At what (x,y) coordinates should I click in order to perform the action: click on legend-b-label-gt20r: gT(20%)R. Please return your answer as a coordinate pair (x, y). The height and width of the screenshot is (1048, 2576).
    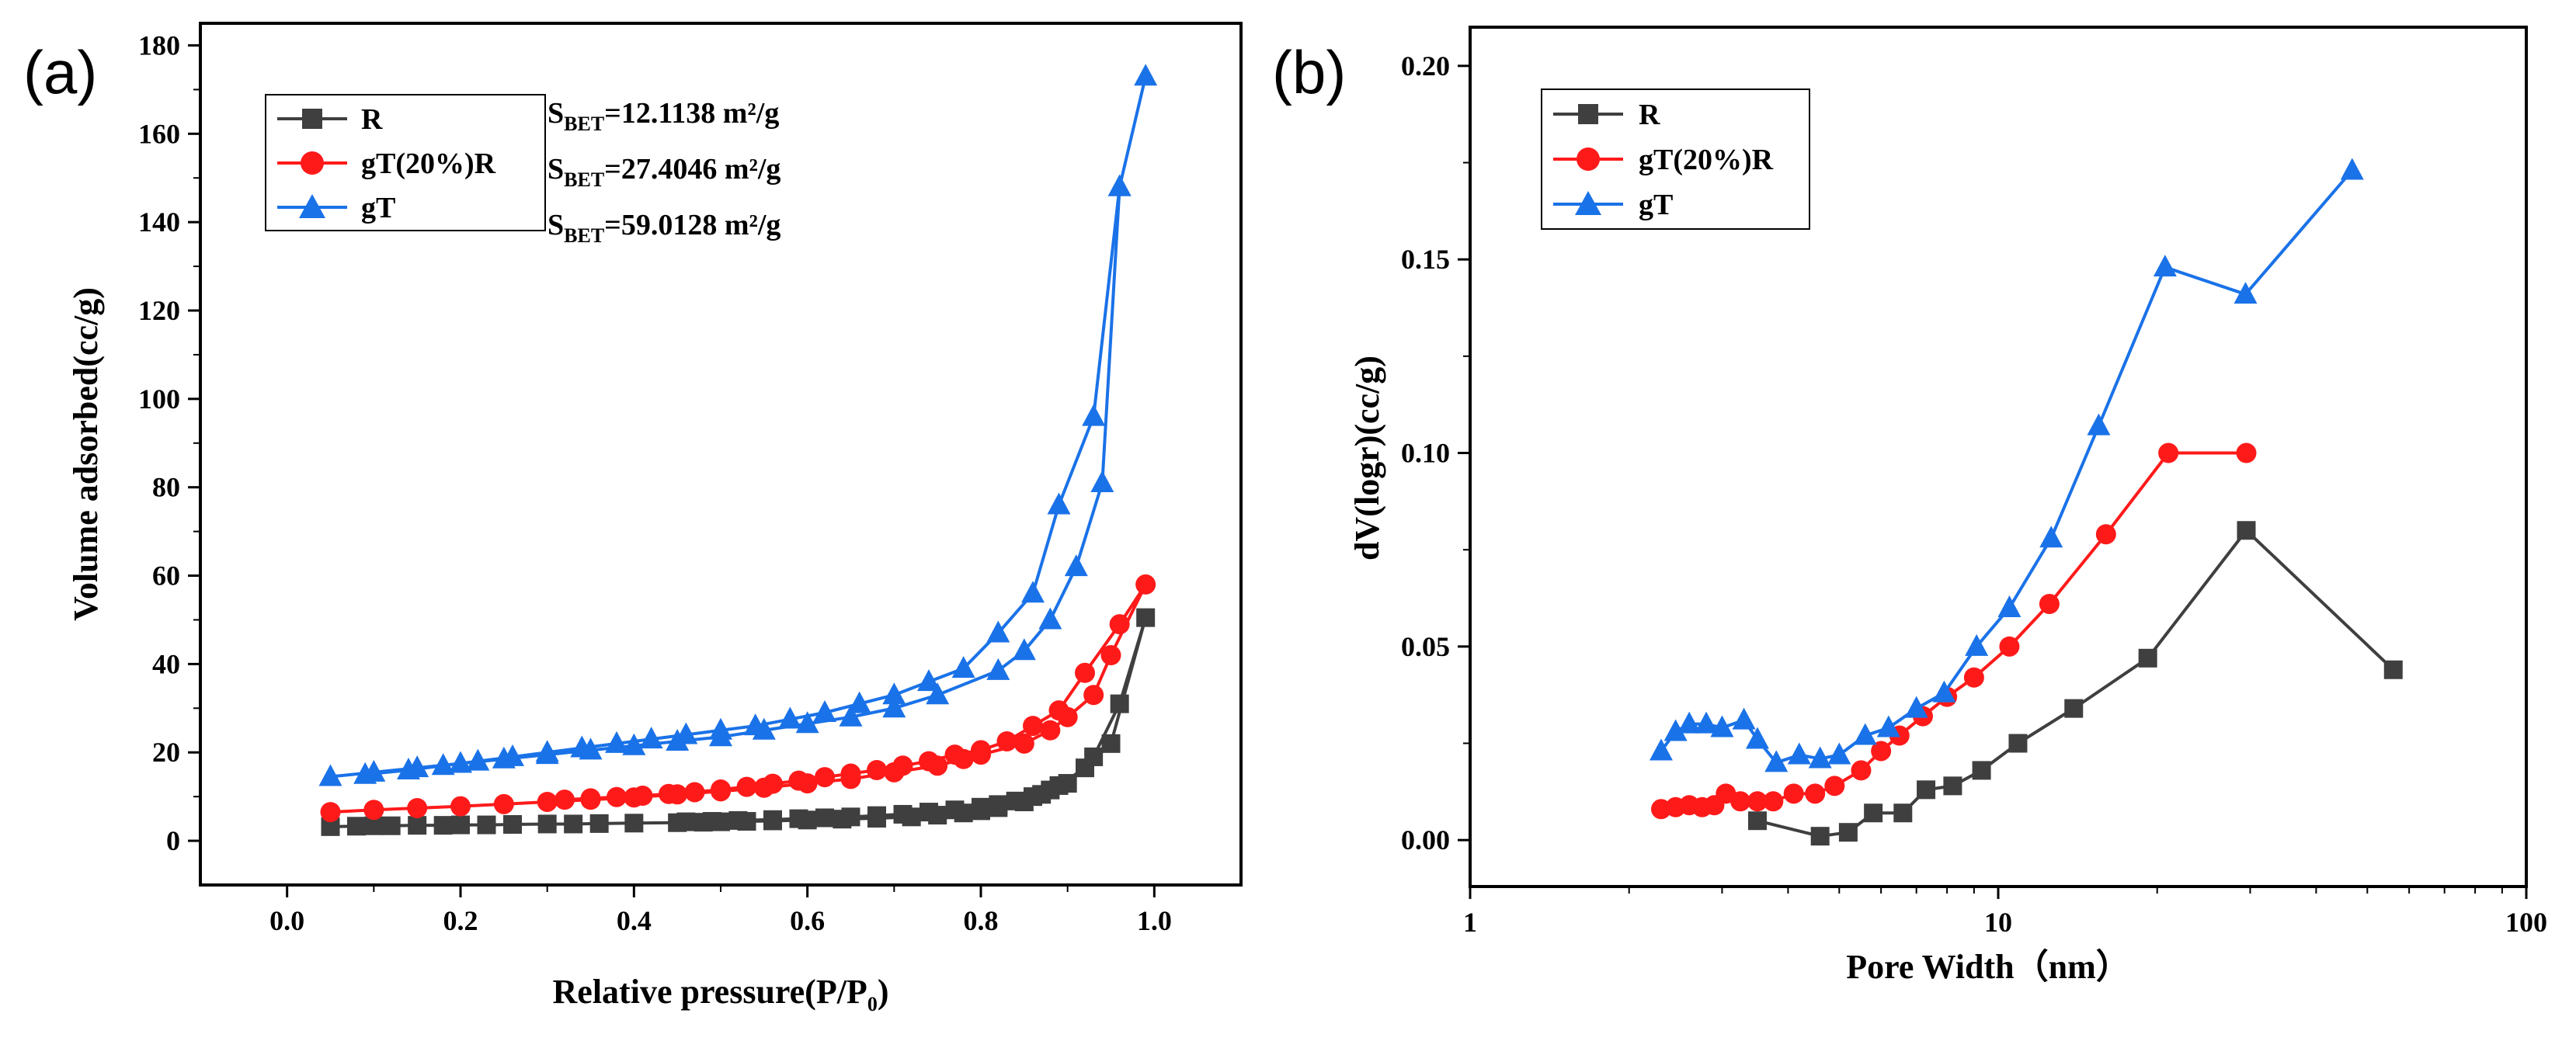
    Looking at the image, I should click on (1706, 160).